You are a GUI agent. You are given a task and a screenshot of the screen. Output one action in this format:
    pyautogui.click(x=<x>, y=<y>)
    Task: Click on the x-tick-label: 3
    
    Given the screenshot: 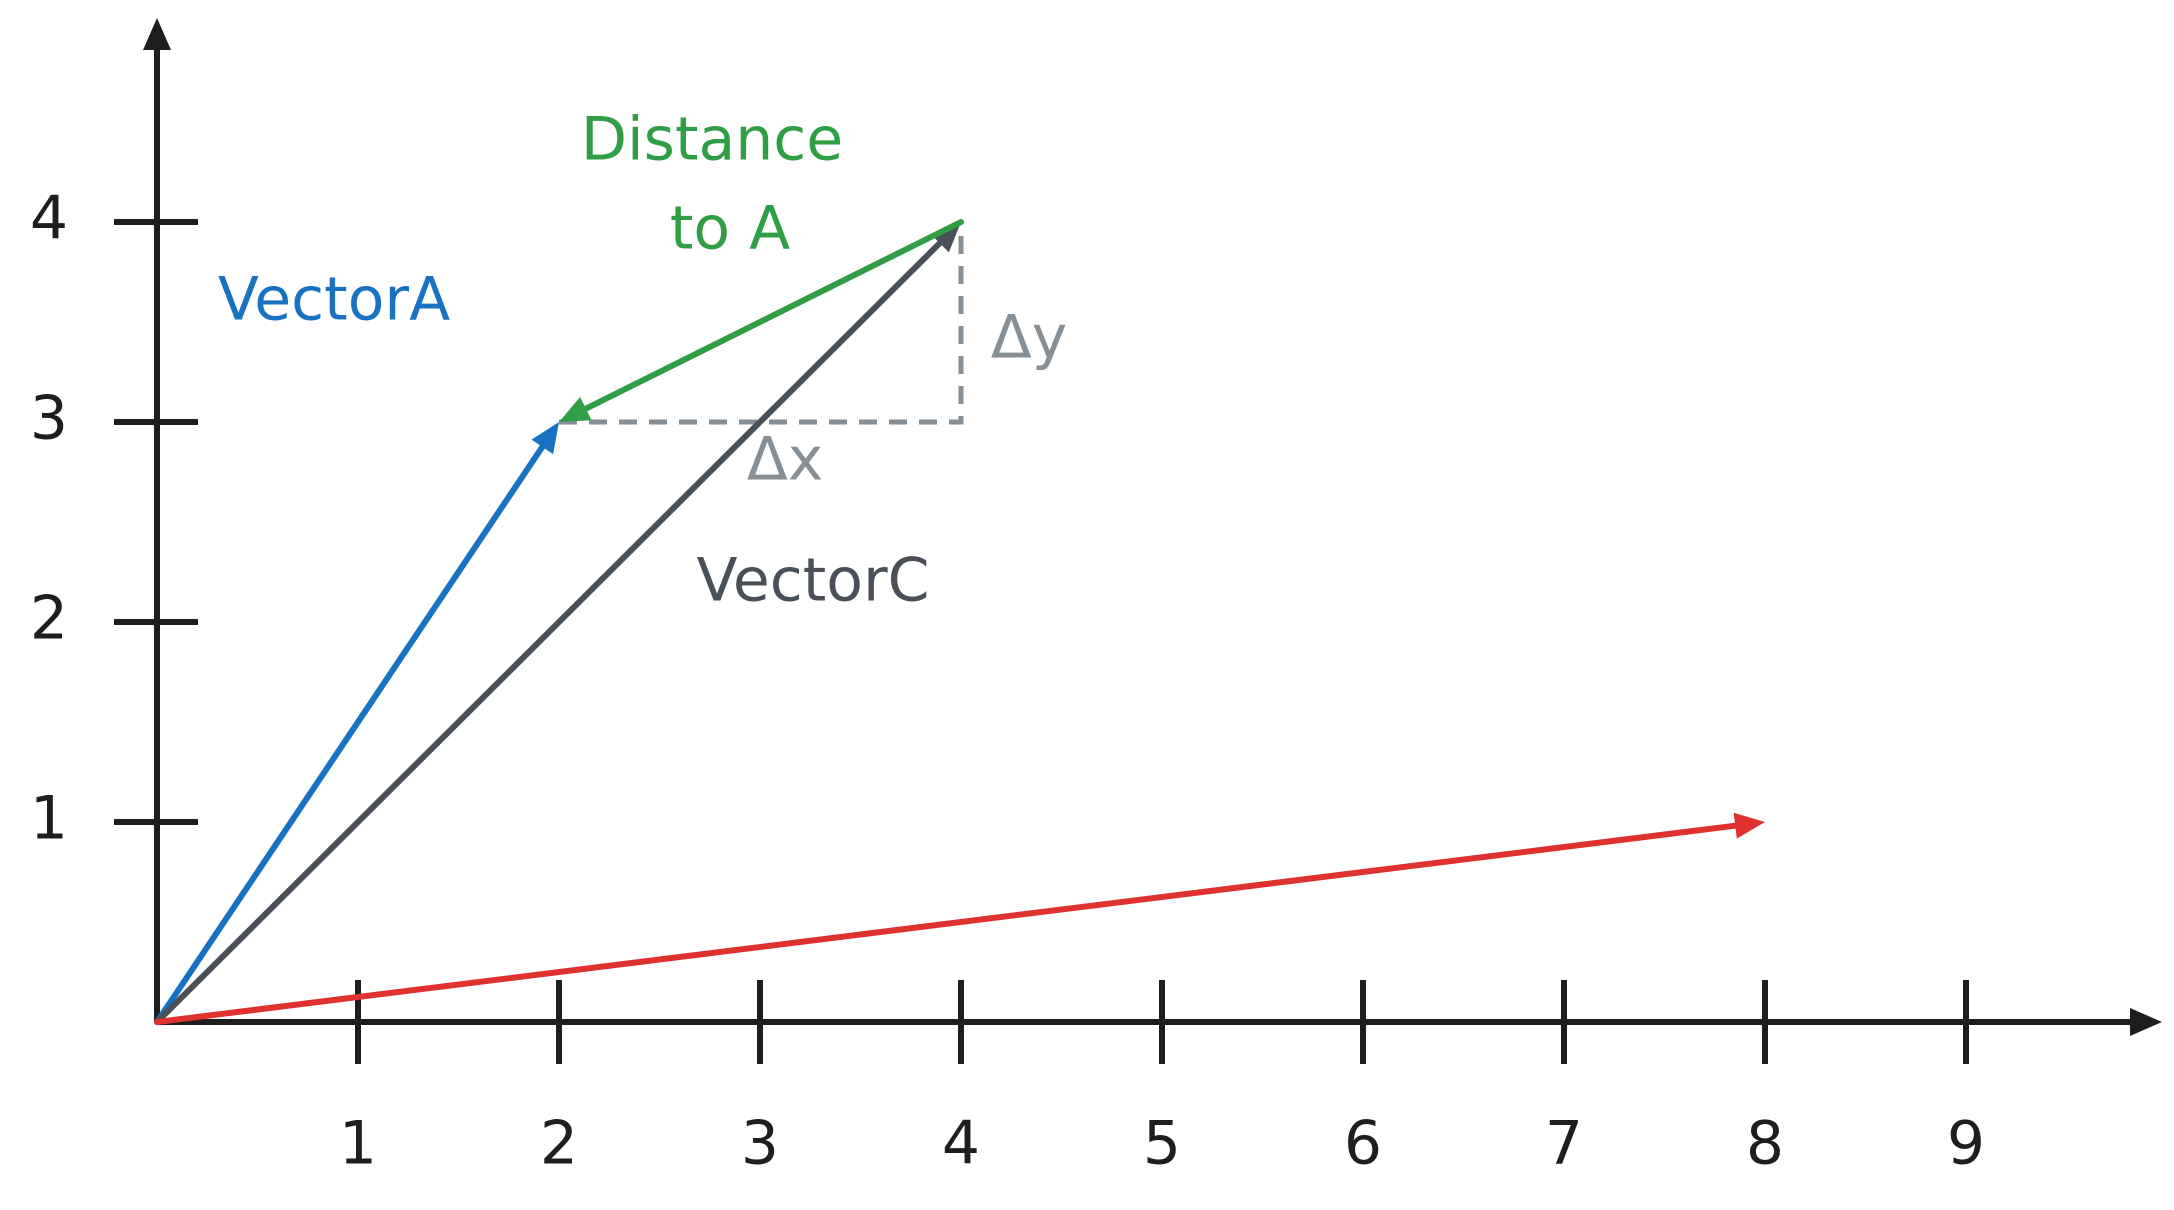 What is the action you would take?
    pyautogui.click(x=760, y=1144)
    